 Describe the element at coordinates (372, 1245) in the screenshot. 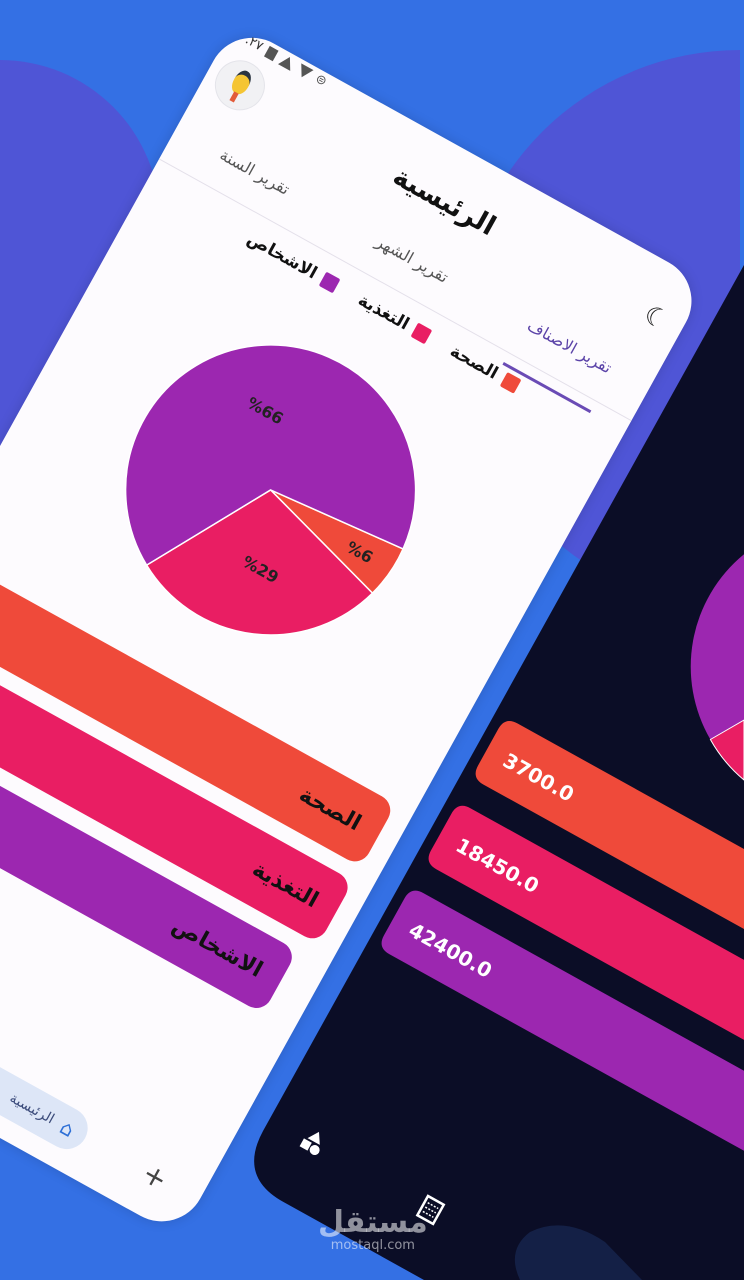

I see `watermark-latin: mostaql.com` at that location.